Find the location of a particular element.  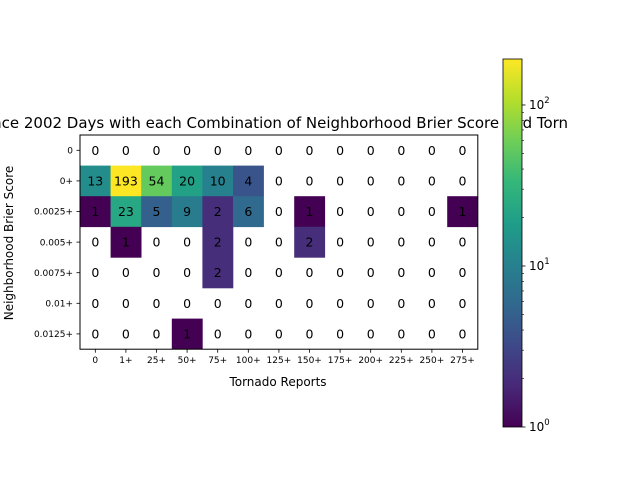

y-tick-label: 0.005+ is located at coordinates (56, 243).